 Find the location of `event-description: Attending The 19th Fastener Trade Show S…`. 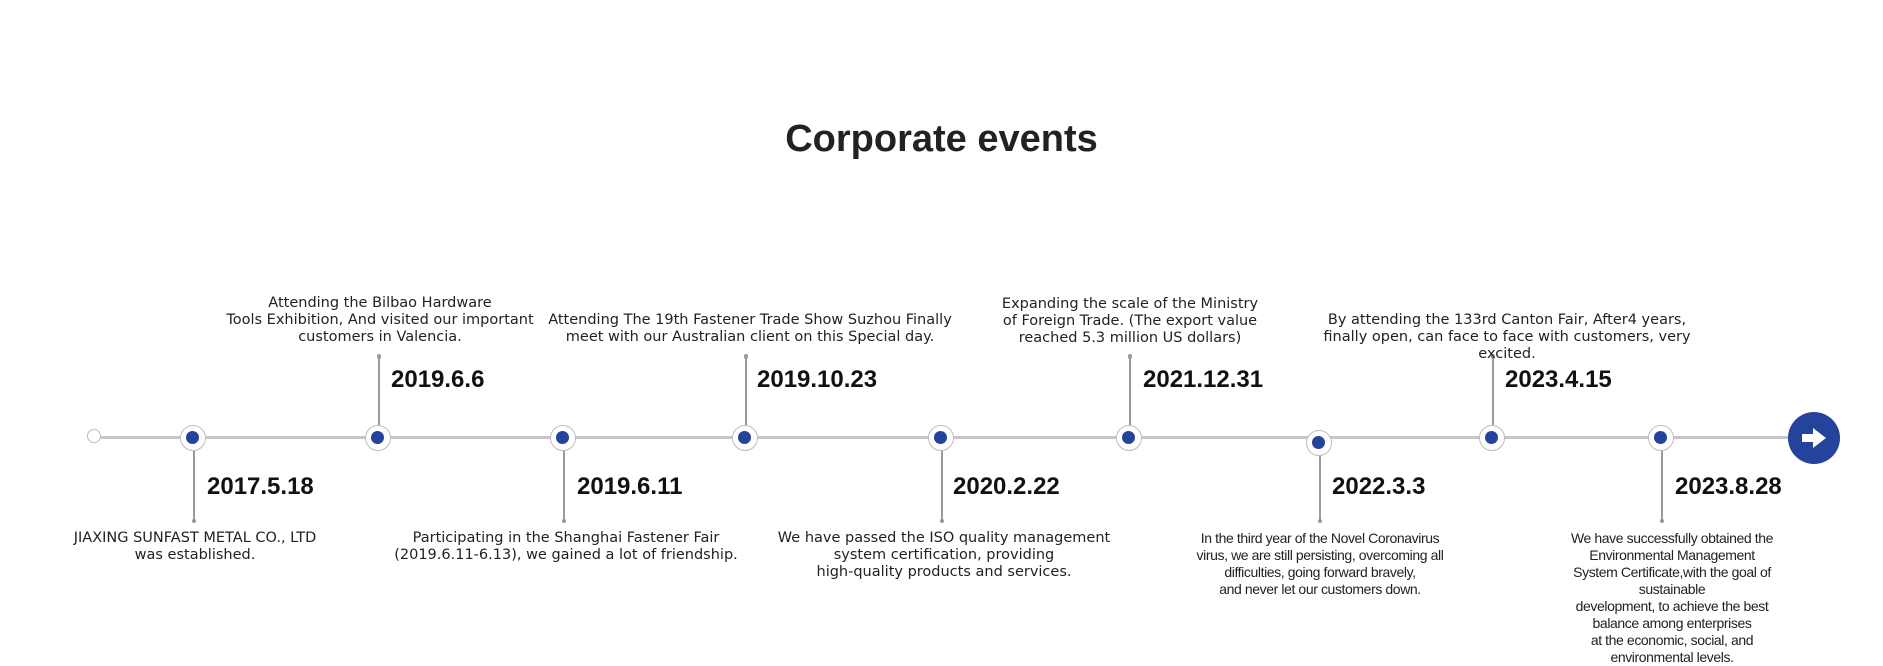

event-description: Attending The 19th Fastener Trade Show S… is located at coordinates (750, 328).